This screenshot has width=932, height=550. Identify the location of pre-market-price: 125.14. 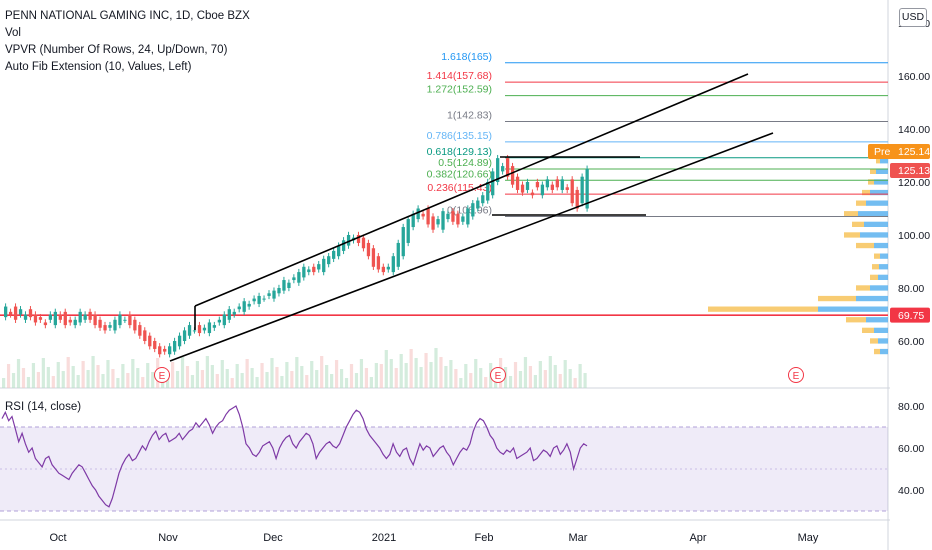
(914, 152).